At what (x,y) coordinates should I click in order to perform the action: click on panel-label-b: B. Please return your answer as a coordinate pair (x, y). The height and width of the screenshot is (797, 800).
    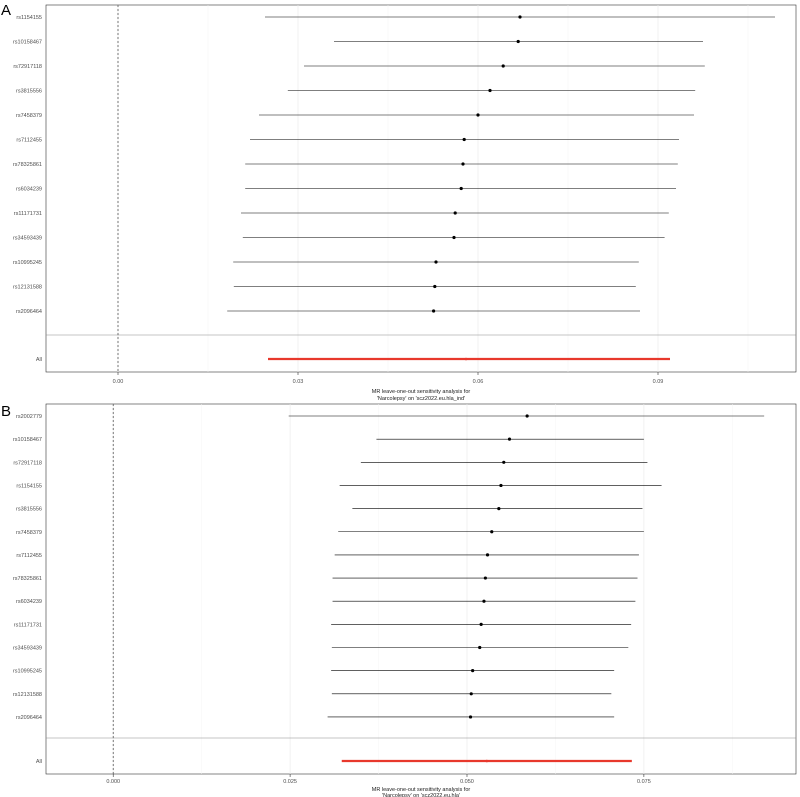
    Looking at the image, I should click on (6, 411).